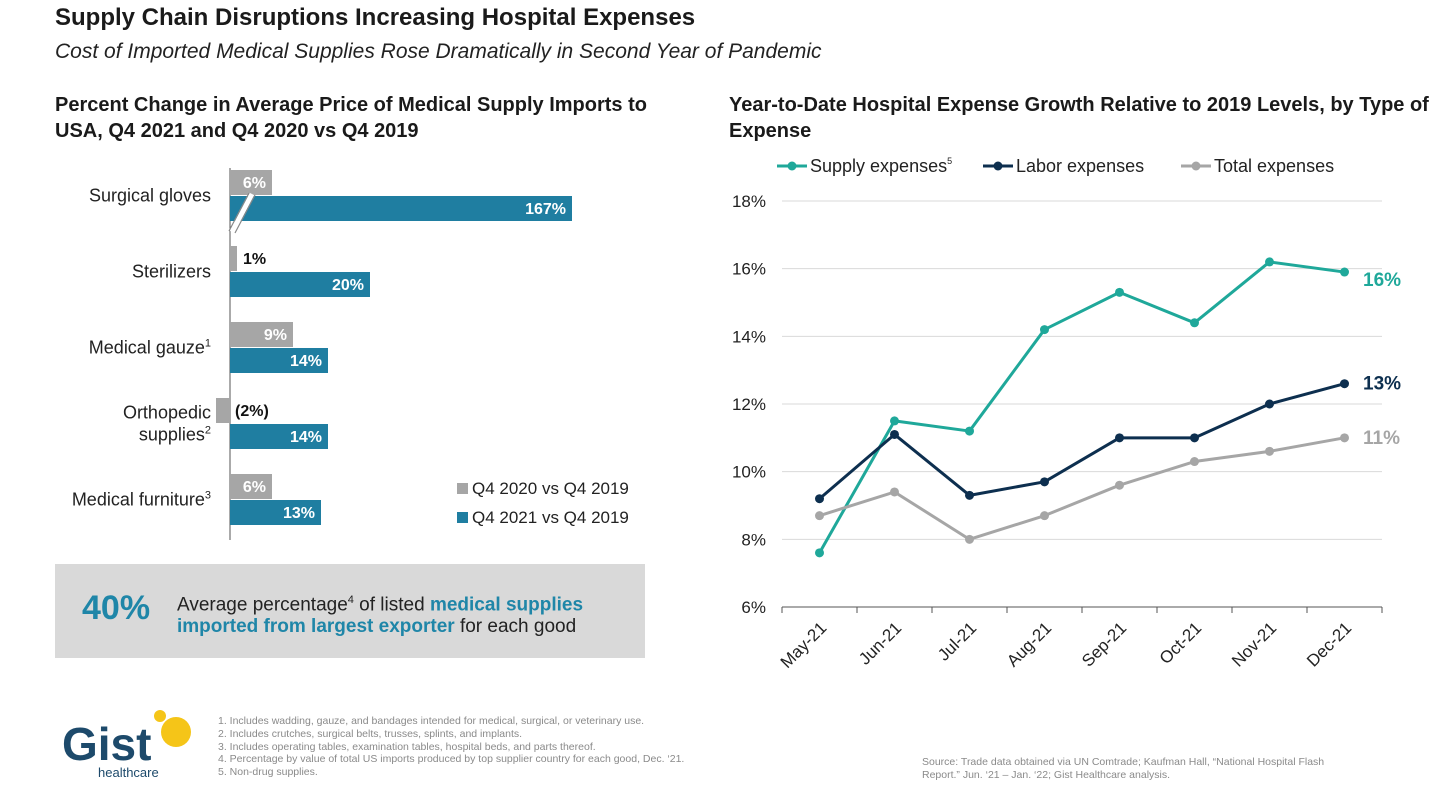  I want to click on bar-data-label: 13%, so click(299, 513).